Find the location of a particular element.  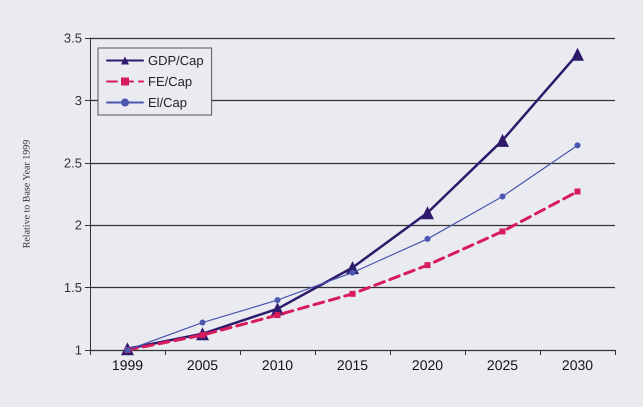

y-tick-label: 1 is located at coordinates (78, 350).